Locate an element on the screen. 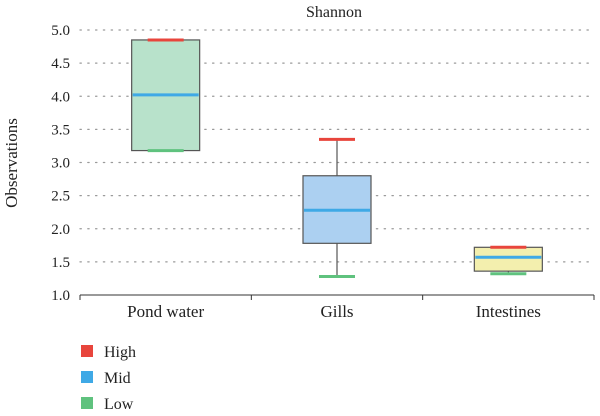 This screenshot has height=416, width=600. chart-title: Shannon is located at coordinates (334, 12).